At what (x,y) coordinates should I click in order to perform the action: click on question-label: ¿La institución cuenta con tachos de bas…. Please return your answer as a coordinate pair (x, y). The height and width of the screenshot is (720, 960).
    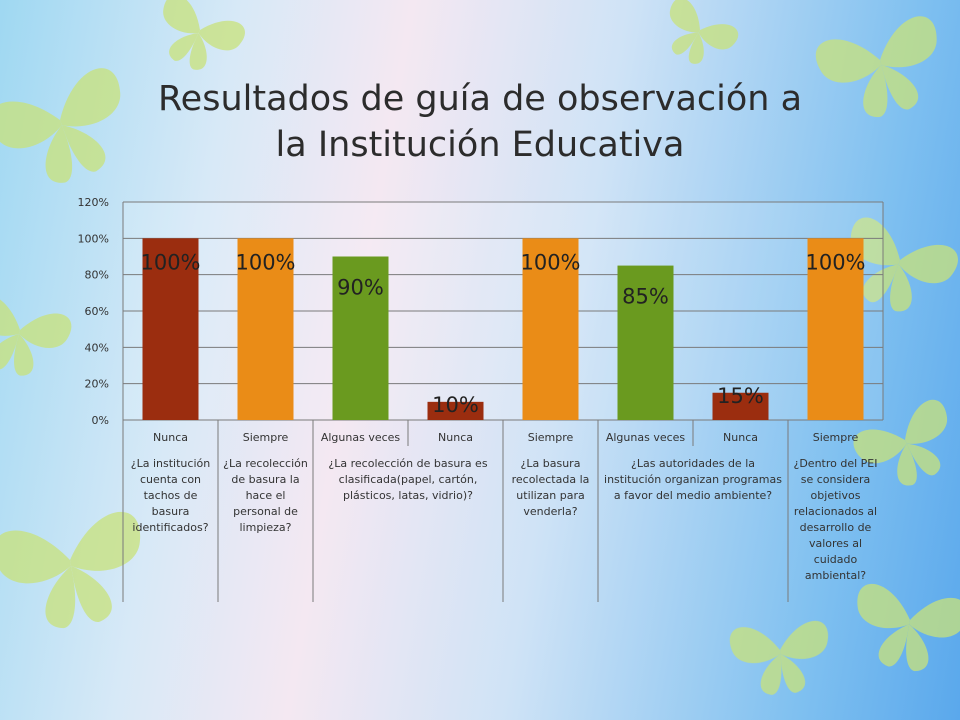
    Looking at the image, I should click on (170, 495).